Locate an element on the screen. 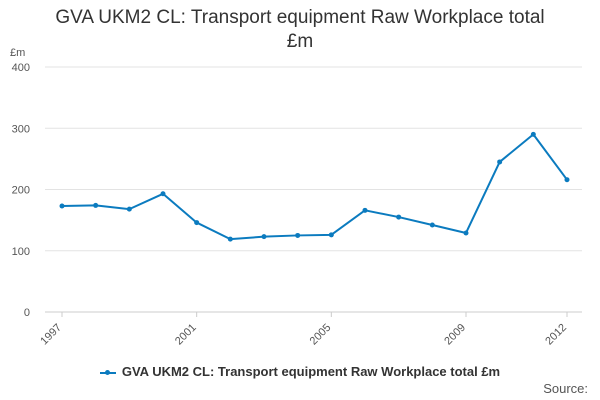 The image size is (600, 400). y-tick-label: 200 is located at coordinates (21, 191).